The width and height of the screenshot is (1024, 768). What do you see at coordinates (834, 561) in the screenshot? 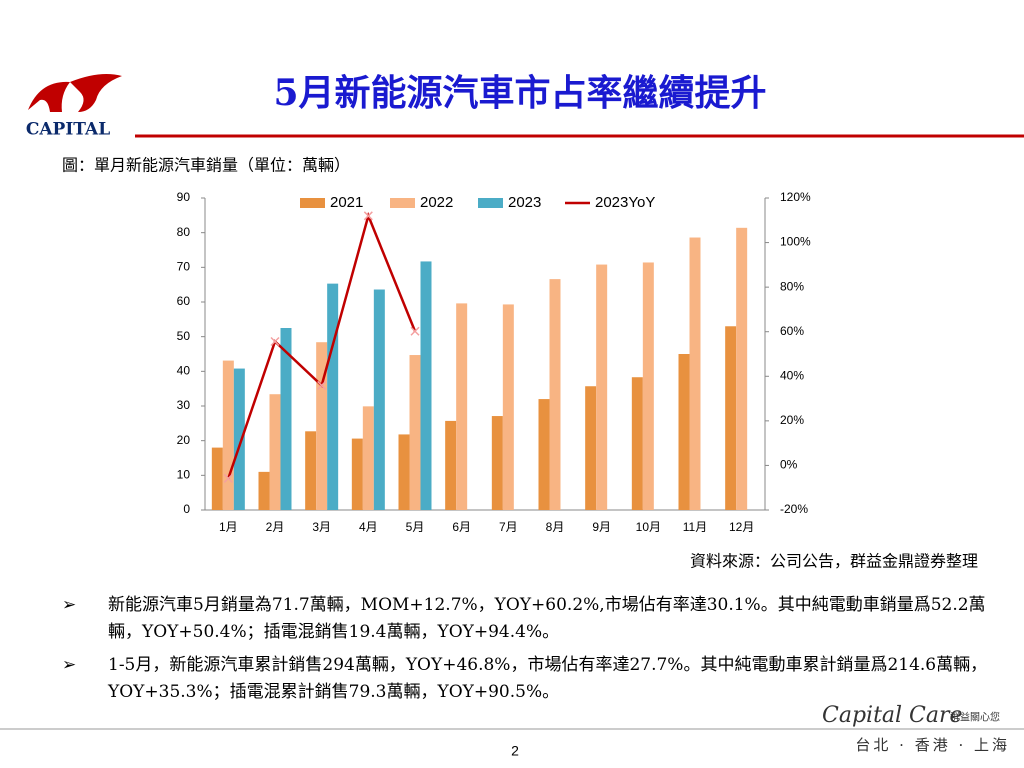
I see `source: 資料來源：公司公告，群益金鼎證券整理` at bounding box center [834, 561].